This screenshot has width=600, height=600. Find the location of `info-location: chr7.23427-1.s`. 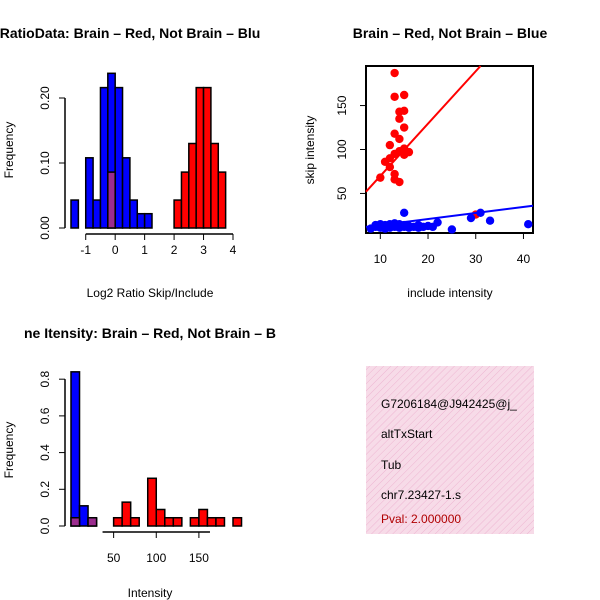

info-location: chr7.23427-1.s is located at coordinates (421, 495).